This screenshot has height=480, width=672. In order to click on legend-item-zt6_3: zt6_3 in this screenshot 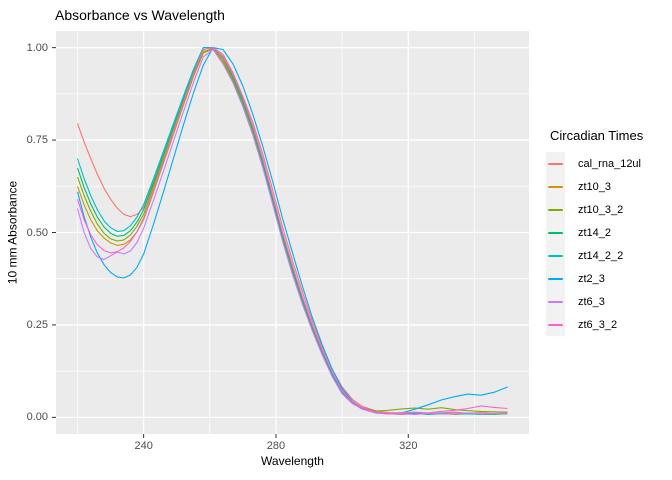, I will do `click(608, 301)`.